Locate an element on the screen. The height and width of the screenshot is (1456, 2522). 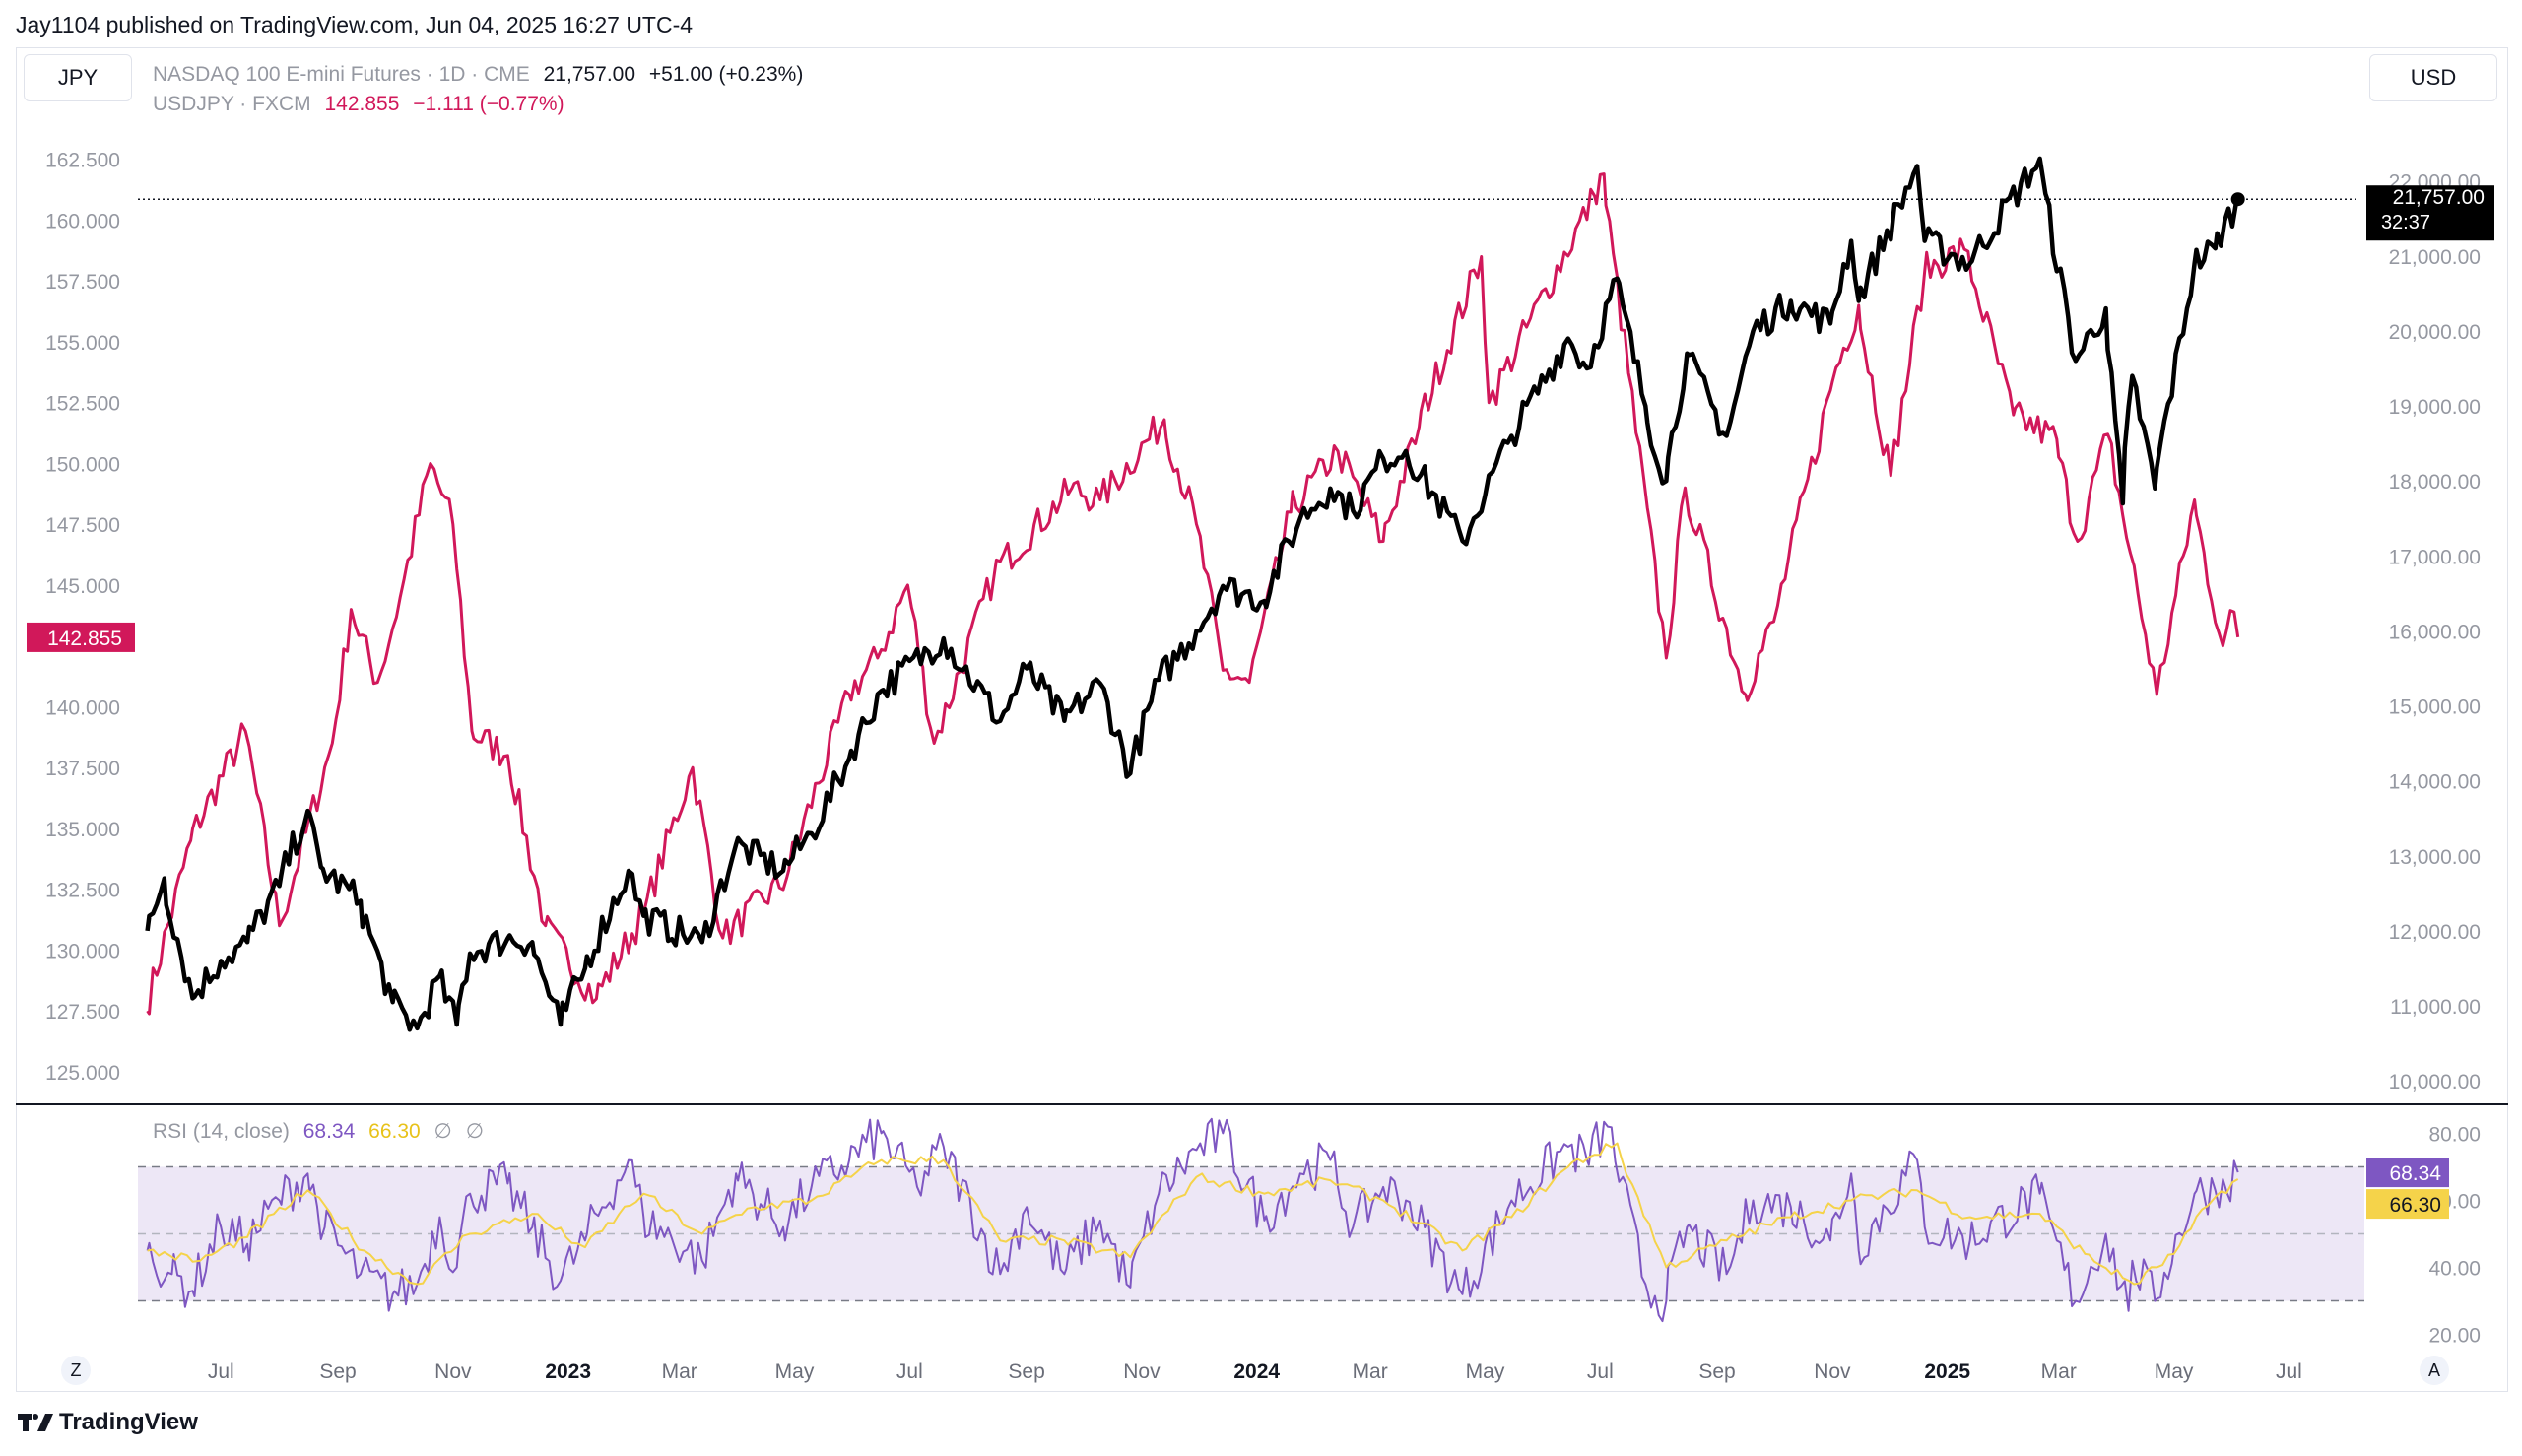
nq-price-badge is located at coordinates (2430, 213).